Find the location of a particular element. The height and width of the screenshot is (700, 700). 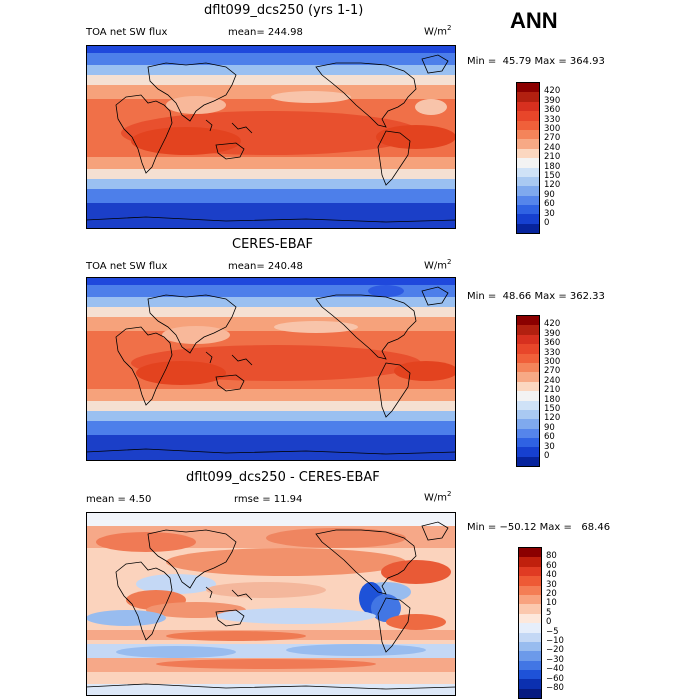

colorbar-tick-label: 80 is located at coordinates (551, 556).